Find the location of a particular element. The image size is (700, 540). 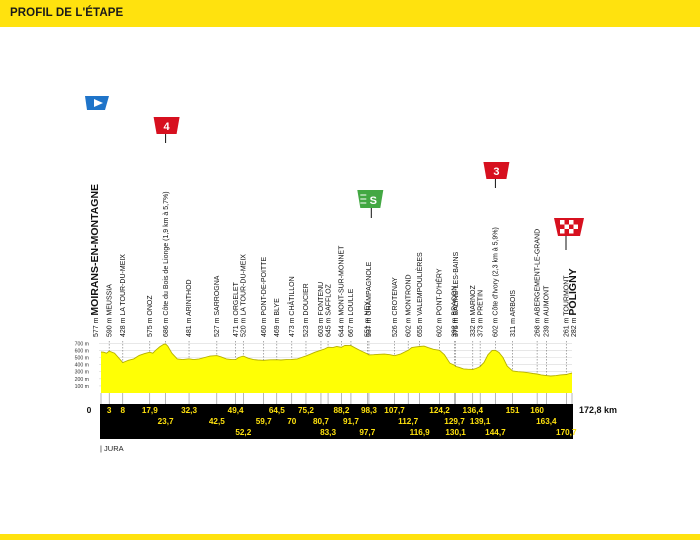

chart-extras: | JURA is located at coordinates (112, 448).